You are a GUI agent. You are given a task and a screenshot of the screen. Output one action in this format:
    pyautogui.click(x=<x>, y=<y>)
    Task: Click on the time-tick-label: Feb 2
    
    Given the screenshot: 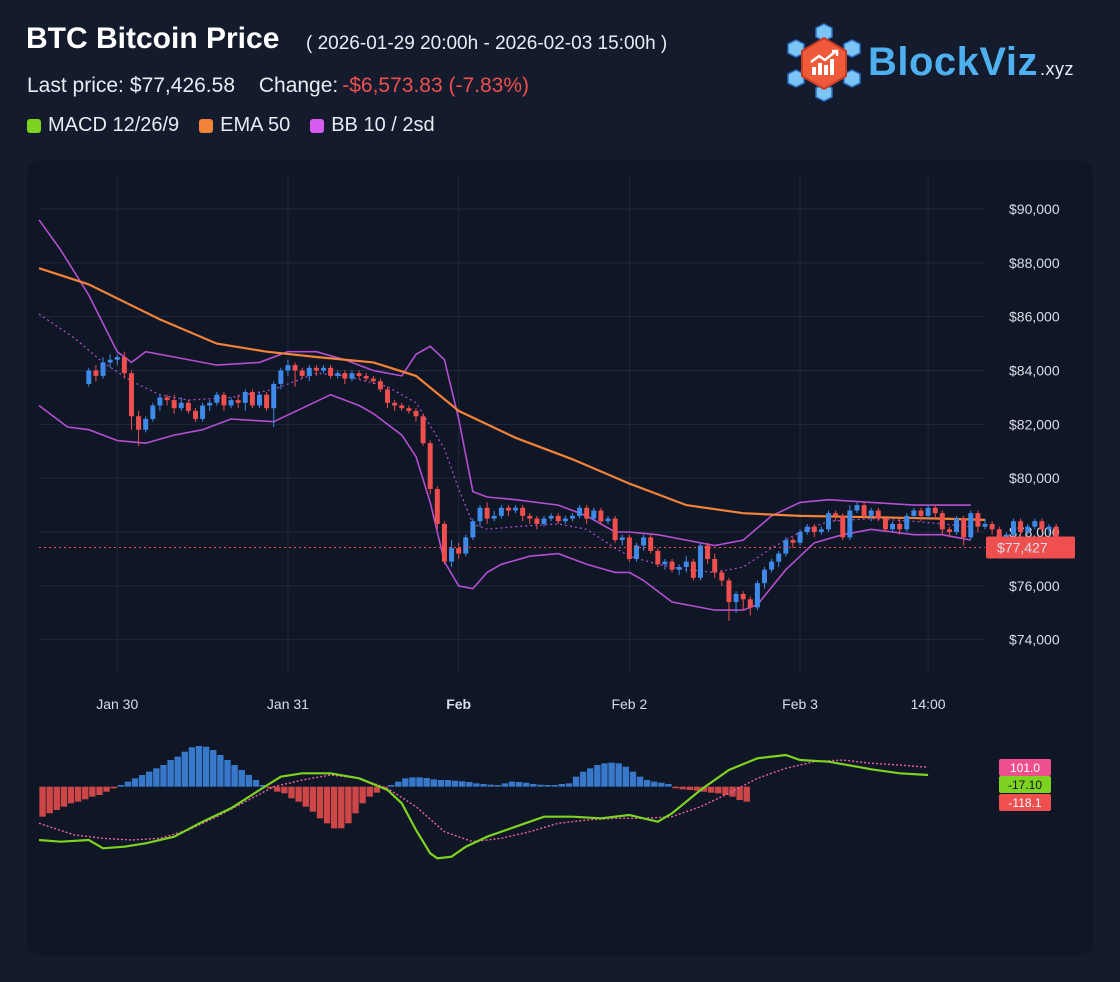 What is the action you would take?
    pyautogui.click(x=629, y=704)
    